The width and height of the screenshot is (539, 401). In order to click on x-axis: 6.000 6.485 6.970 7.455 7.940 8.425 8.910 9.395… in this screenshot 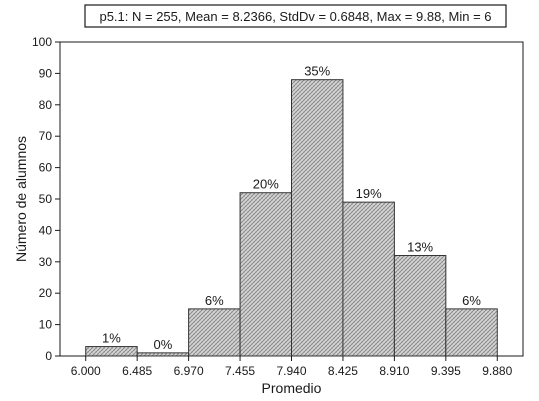, I will do `click(292, 367)`.